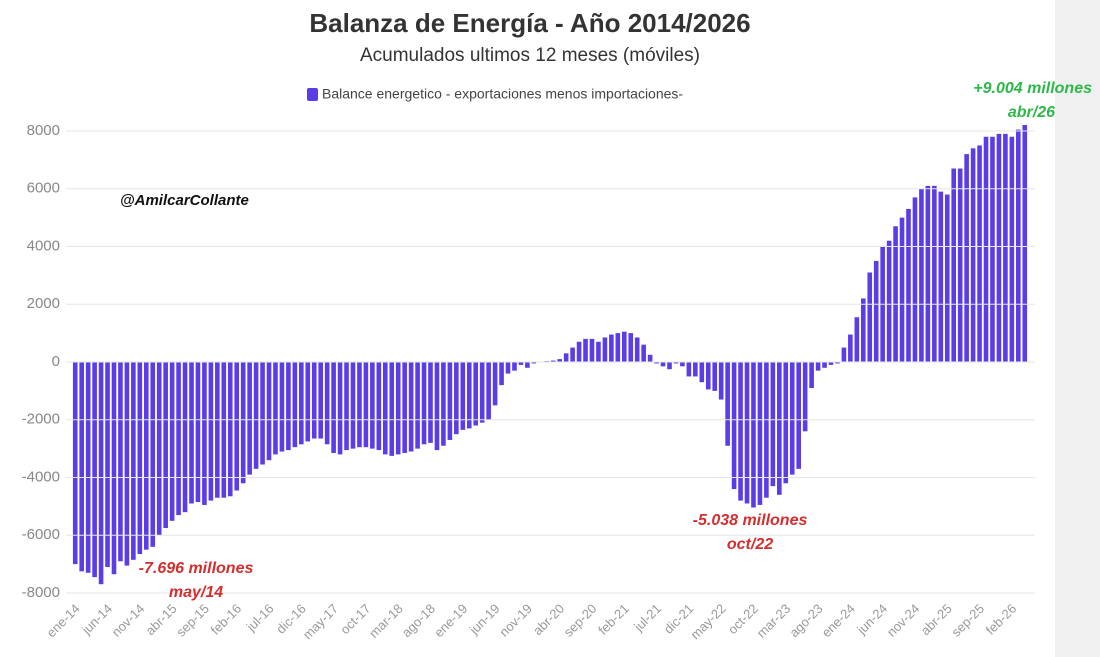 The height and width of the screenshot is (657, 1100). What do you see at coordinates (515, 620) in the screenshot?
I see `x-tick-label: nov-19` at bounding box center [515, 620].